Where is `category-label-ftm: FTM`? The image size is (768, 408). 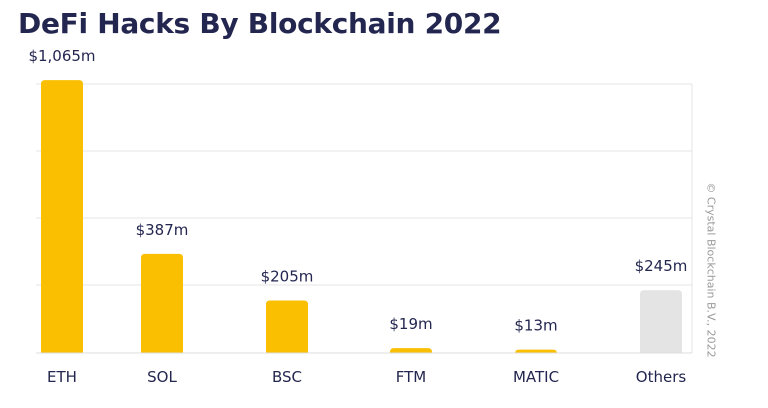 category-label-ftm: FTM is located at coordinates (411, 377).